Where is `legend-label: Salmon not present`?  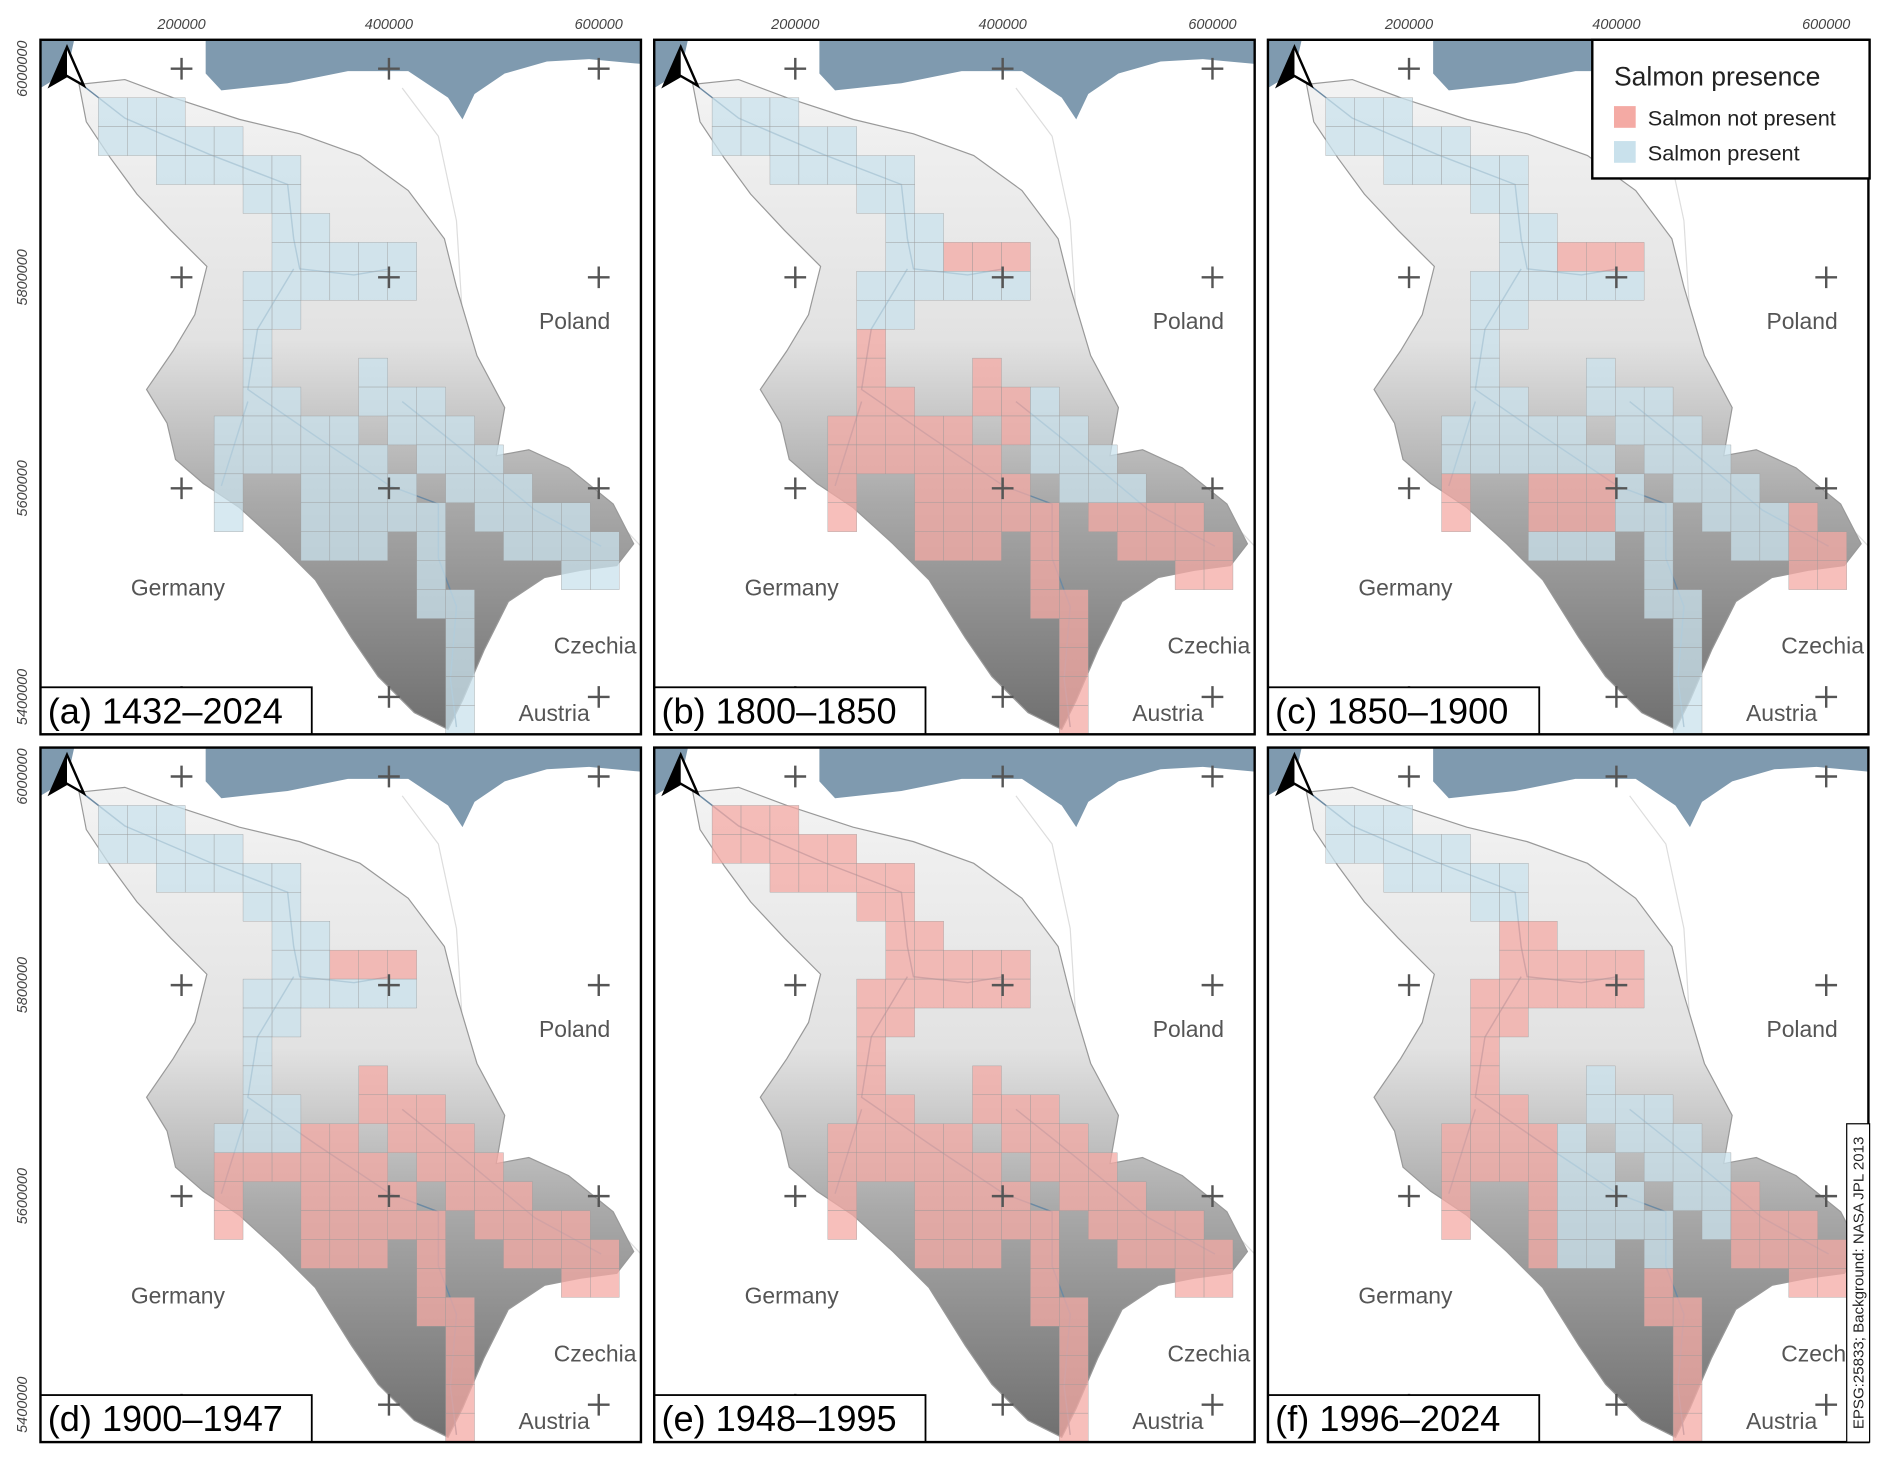
legend-label: Salmon not present is located at coordinates (1742, 117).